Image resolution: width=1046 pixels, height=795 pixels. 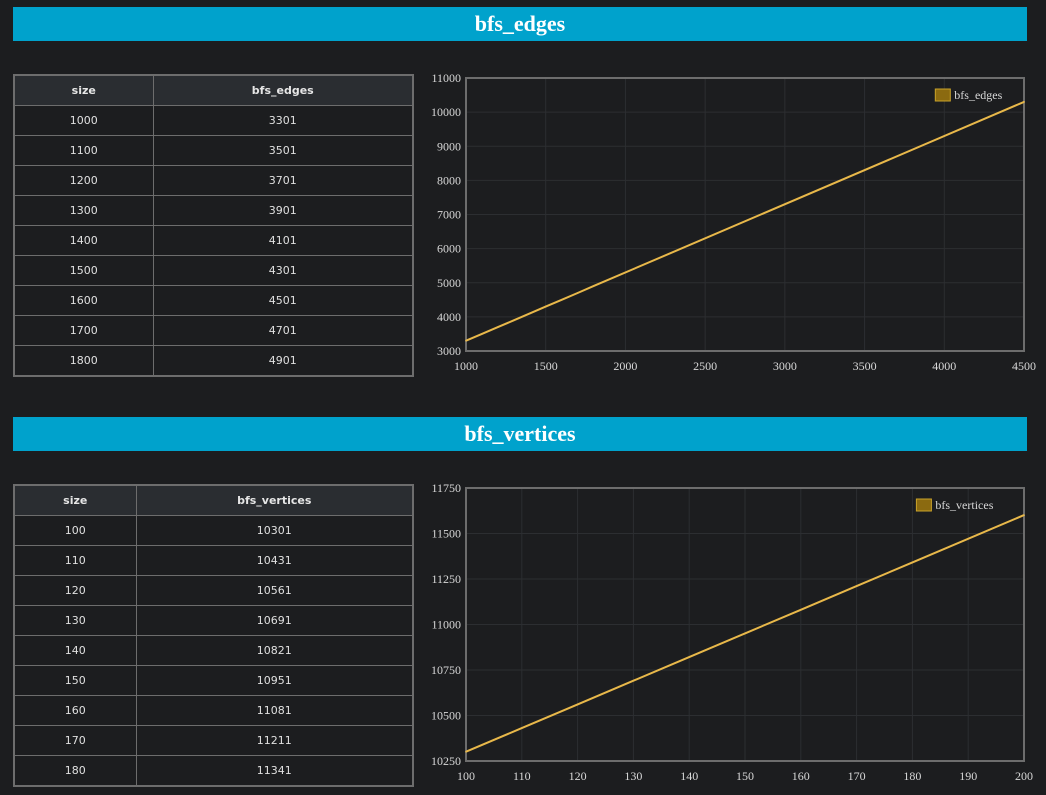 I want to click on x-tick-label: 3500, so click(x=865, y=366).